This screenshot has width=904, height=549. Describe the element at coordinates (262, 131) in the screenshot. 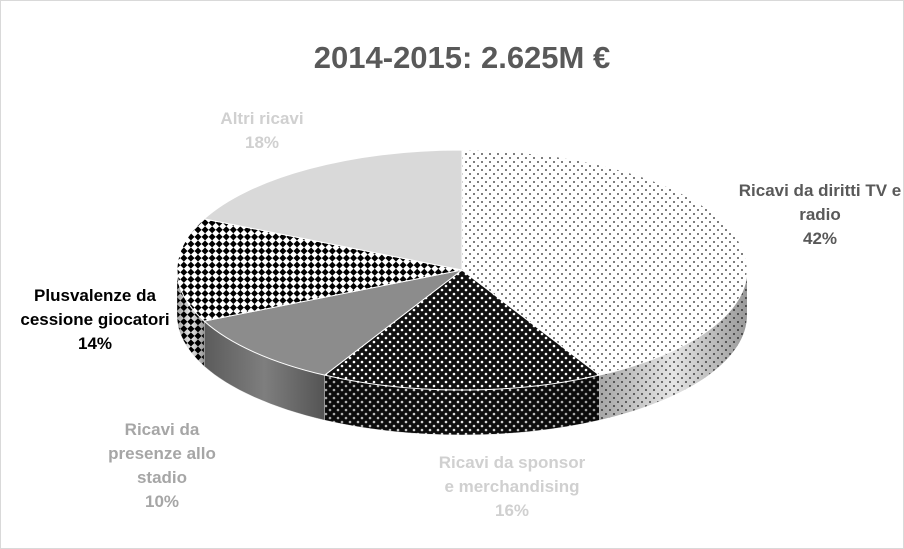

I see `slice-label: Altri ricavi 18%` at that location.